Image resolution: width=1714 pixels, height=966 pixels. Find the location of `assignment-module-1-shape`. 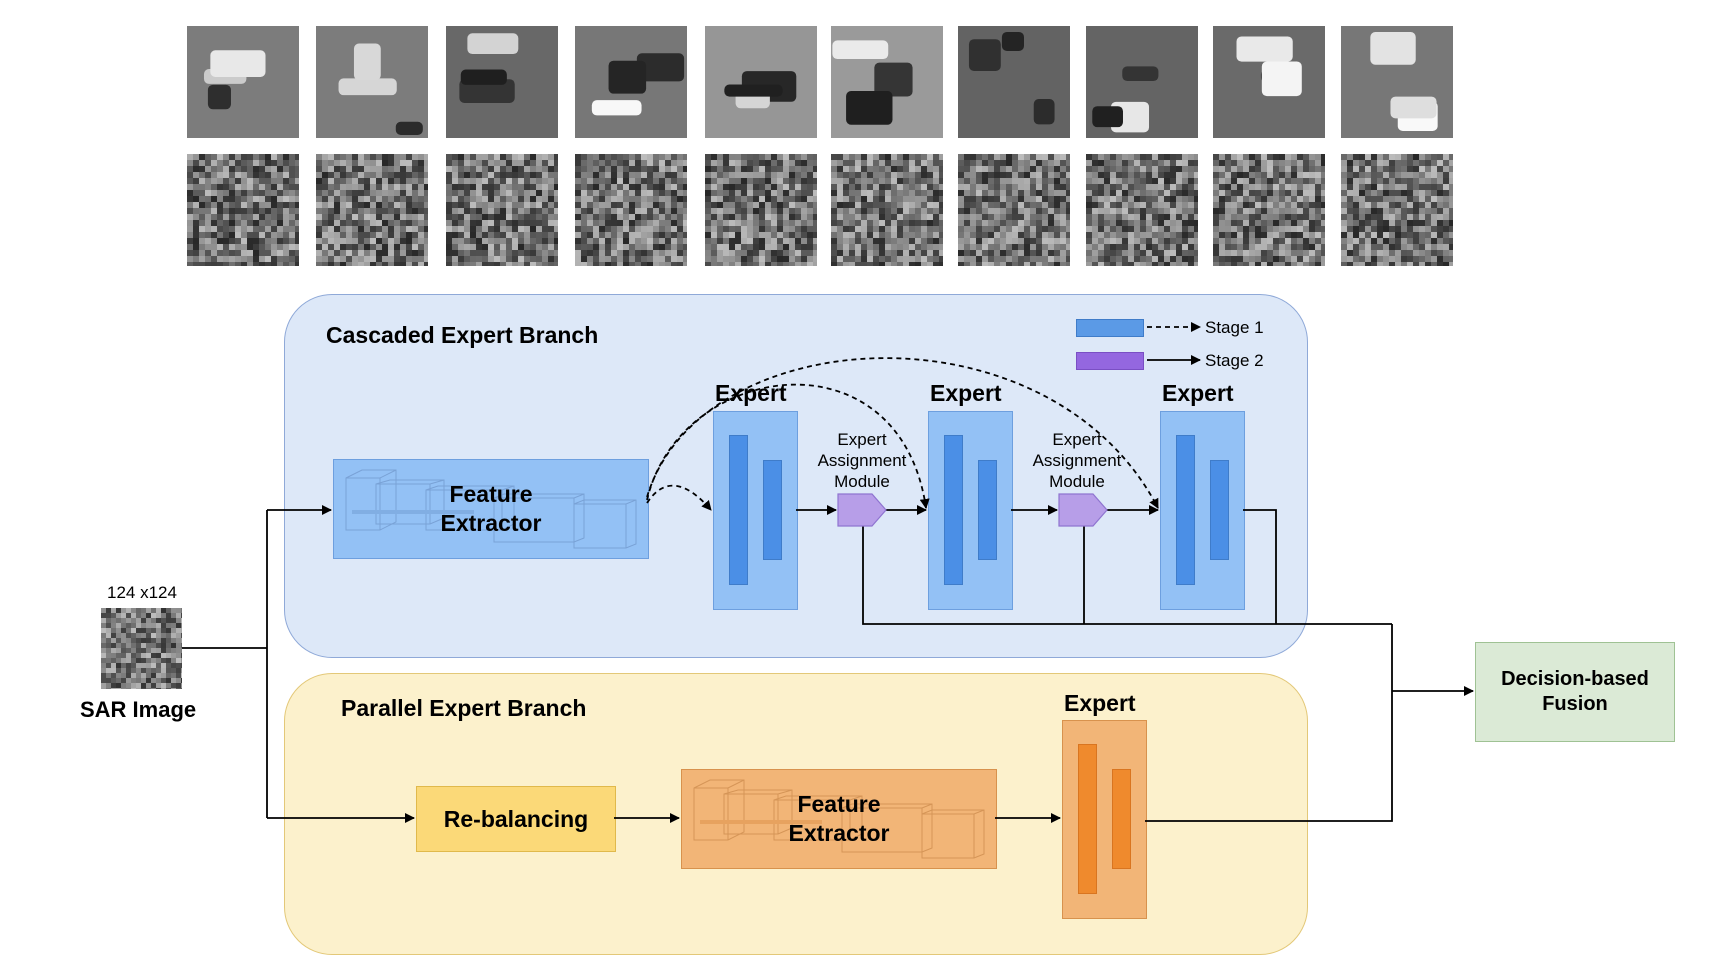

assignment-module-1-shape is located at coordinates (862, 510).